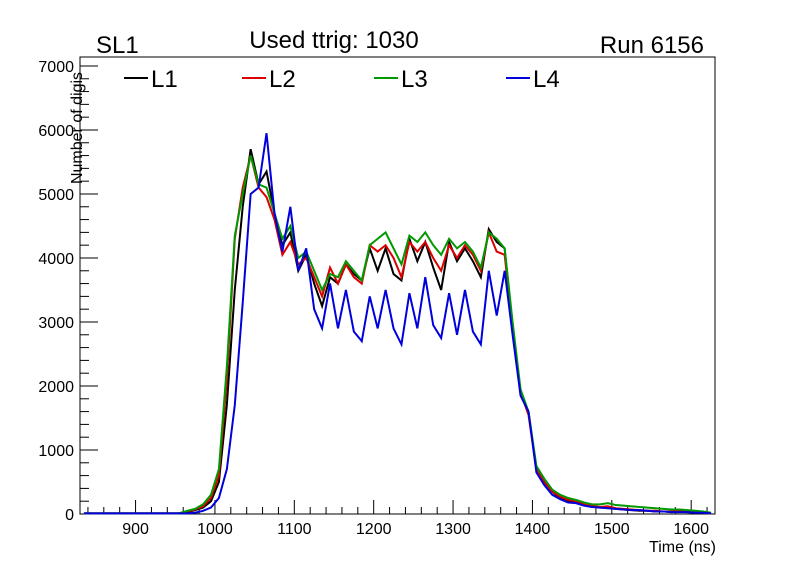 The height and width of the screenshot is (577, 796). Describe the element at coordinates (56, 259) in the screenshot. I see `y-tick-label: 4000` at that location.